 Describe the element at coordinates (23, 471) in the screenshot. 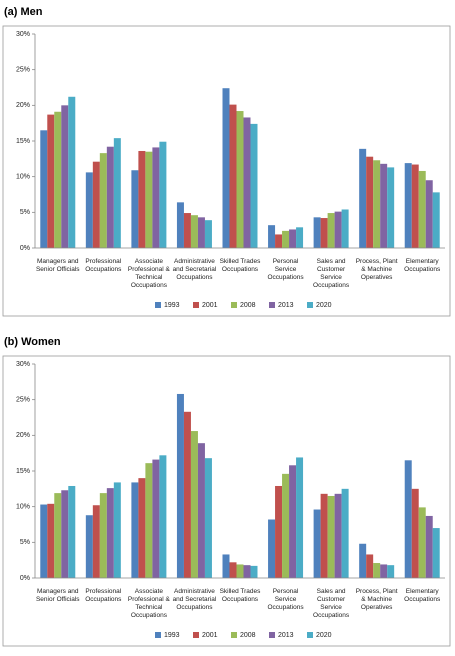

I see `y-tick-label: 15%` at that location.